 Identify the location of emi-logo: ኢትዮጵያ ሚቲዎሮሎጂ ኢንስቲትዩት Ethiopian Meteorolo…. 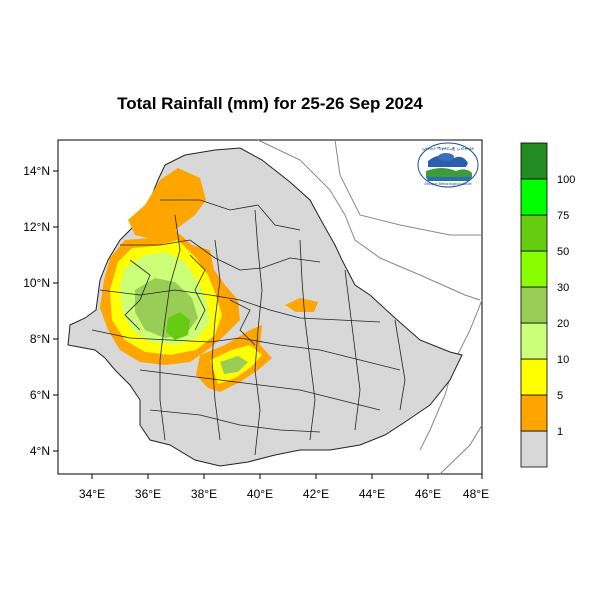
(448, 165).